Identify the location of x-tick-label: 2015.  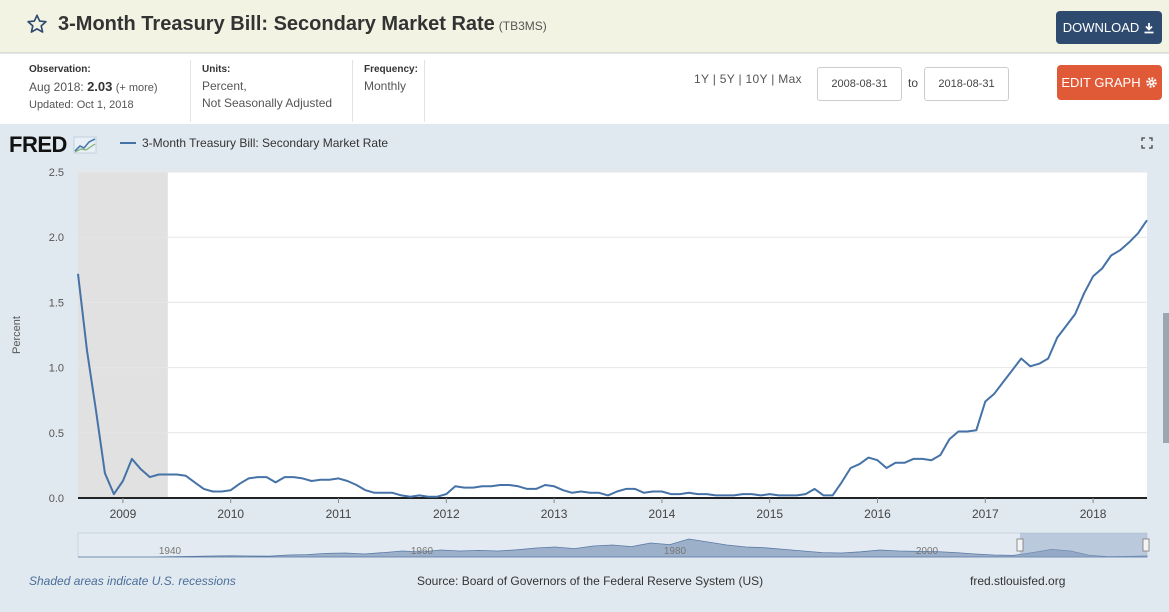
(769, 514).